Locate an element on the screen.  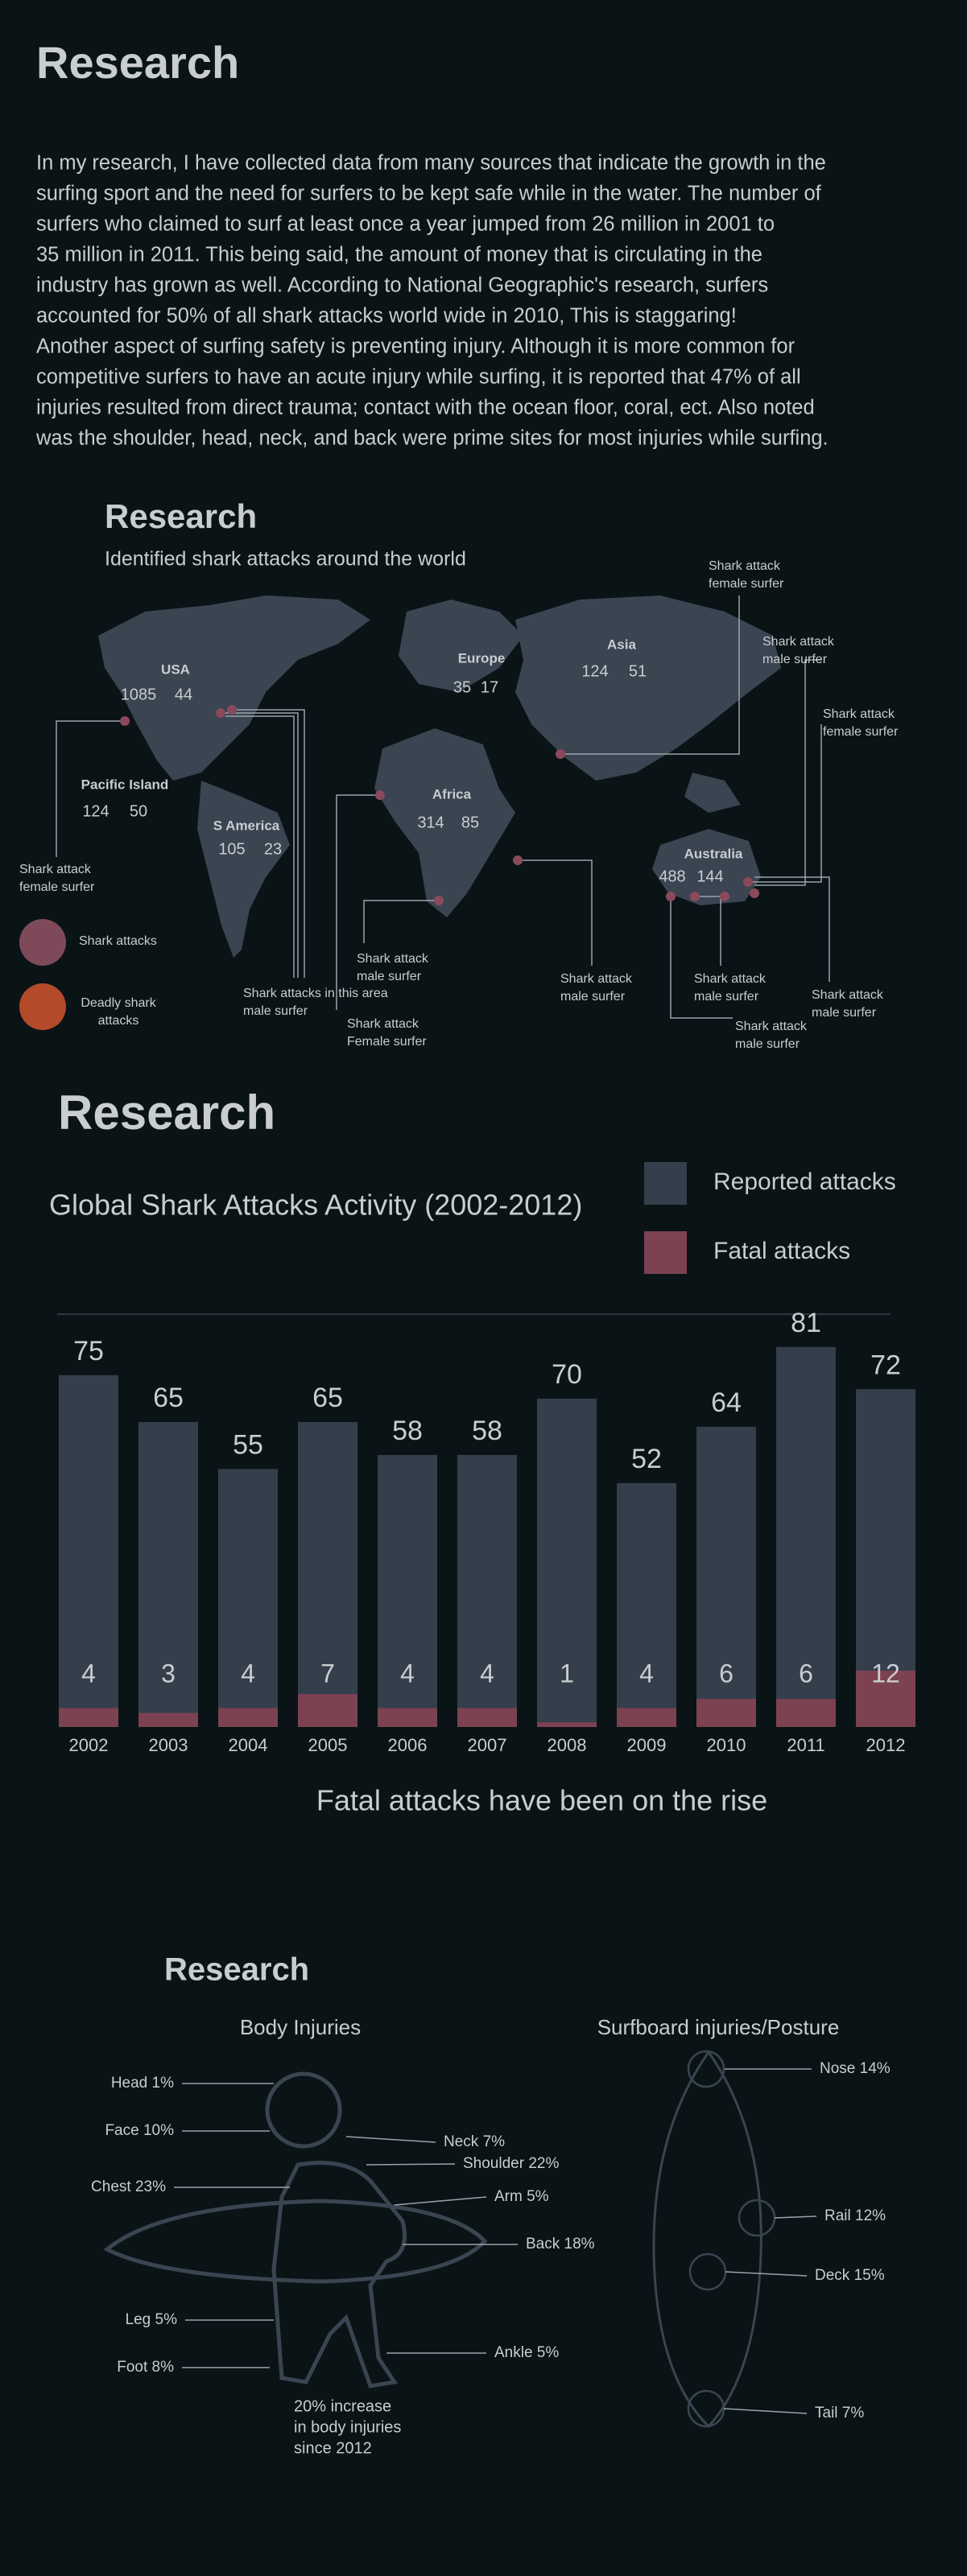
injury-label: Neck 7% is located at coordinates (475, 2141).